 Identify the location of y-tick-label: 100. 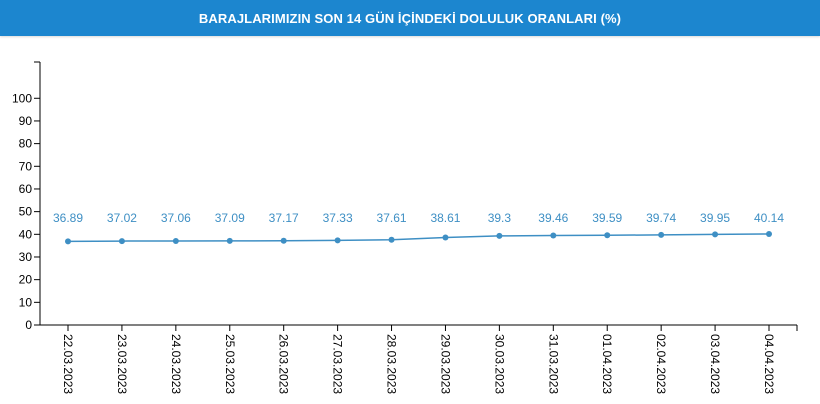
(22, 98).